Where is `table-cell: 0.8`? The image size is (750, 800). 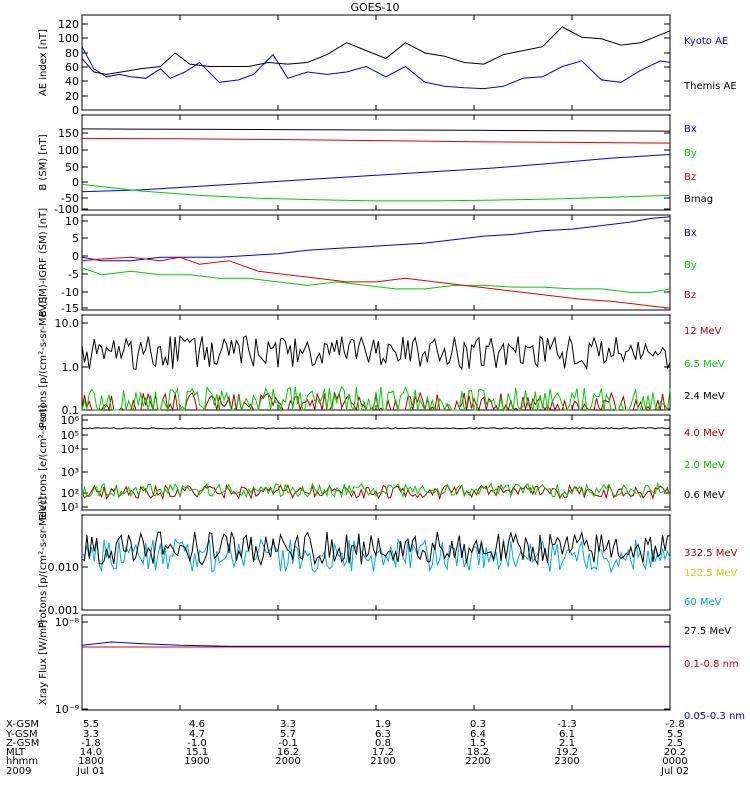
table-cell: 0.8 is located at coordinates (383, 743).